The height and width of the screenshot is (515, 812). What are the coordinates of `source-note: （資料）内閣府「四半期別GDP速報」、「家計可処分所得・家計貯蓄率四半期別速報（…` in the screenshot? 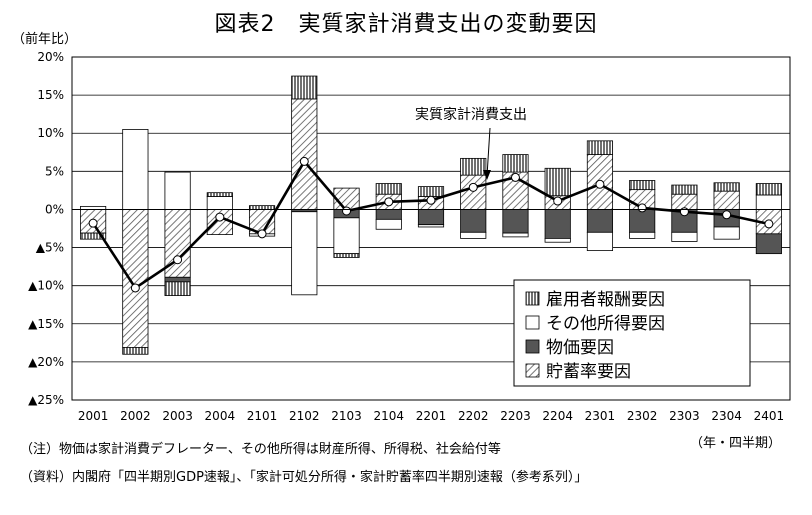 It's located at (304, 477).